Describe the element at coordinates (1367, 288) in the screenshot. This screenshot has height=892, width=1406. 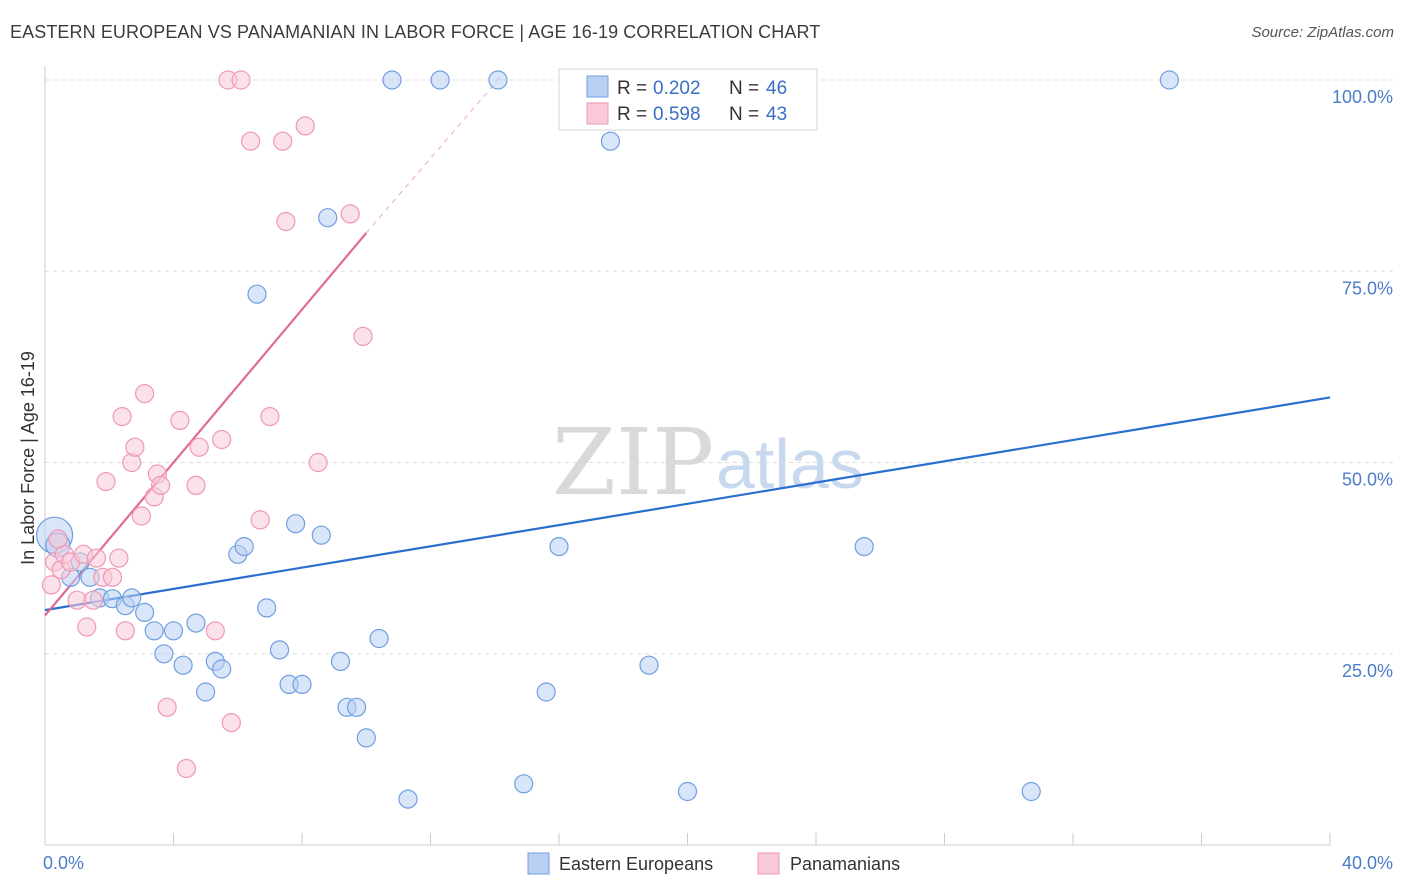
I see `y-tick-label: 75.0%` at that location.